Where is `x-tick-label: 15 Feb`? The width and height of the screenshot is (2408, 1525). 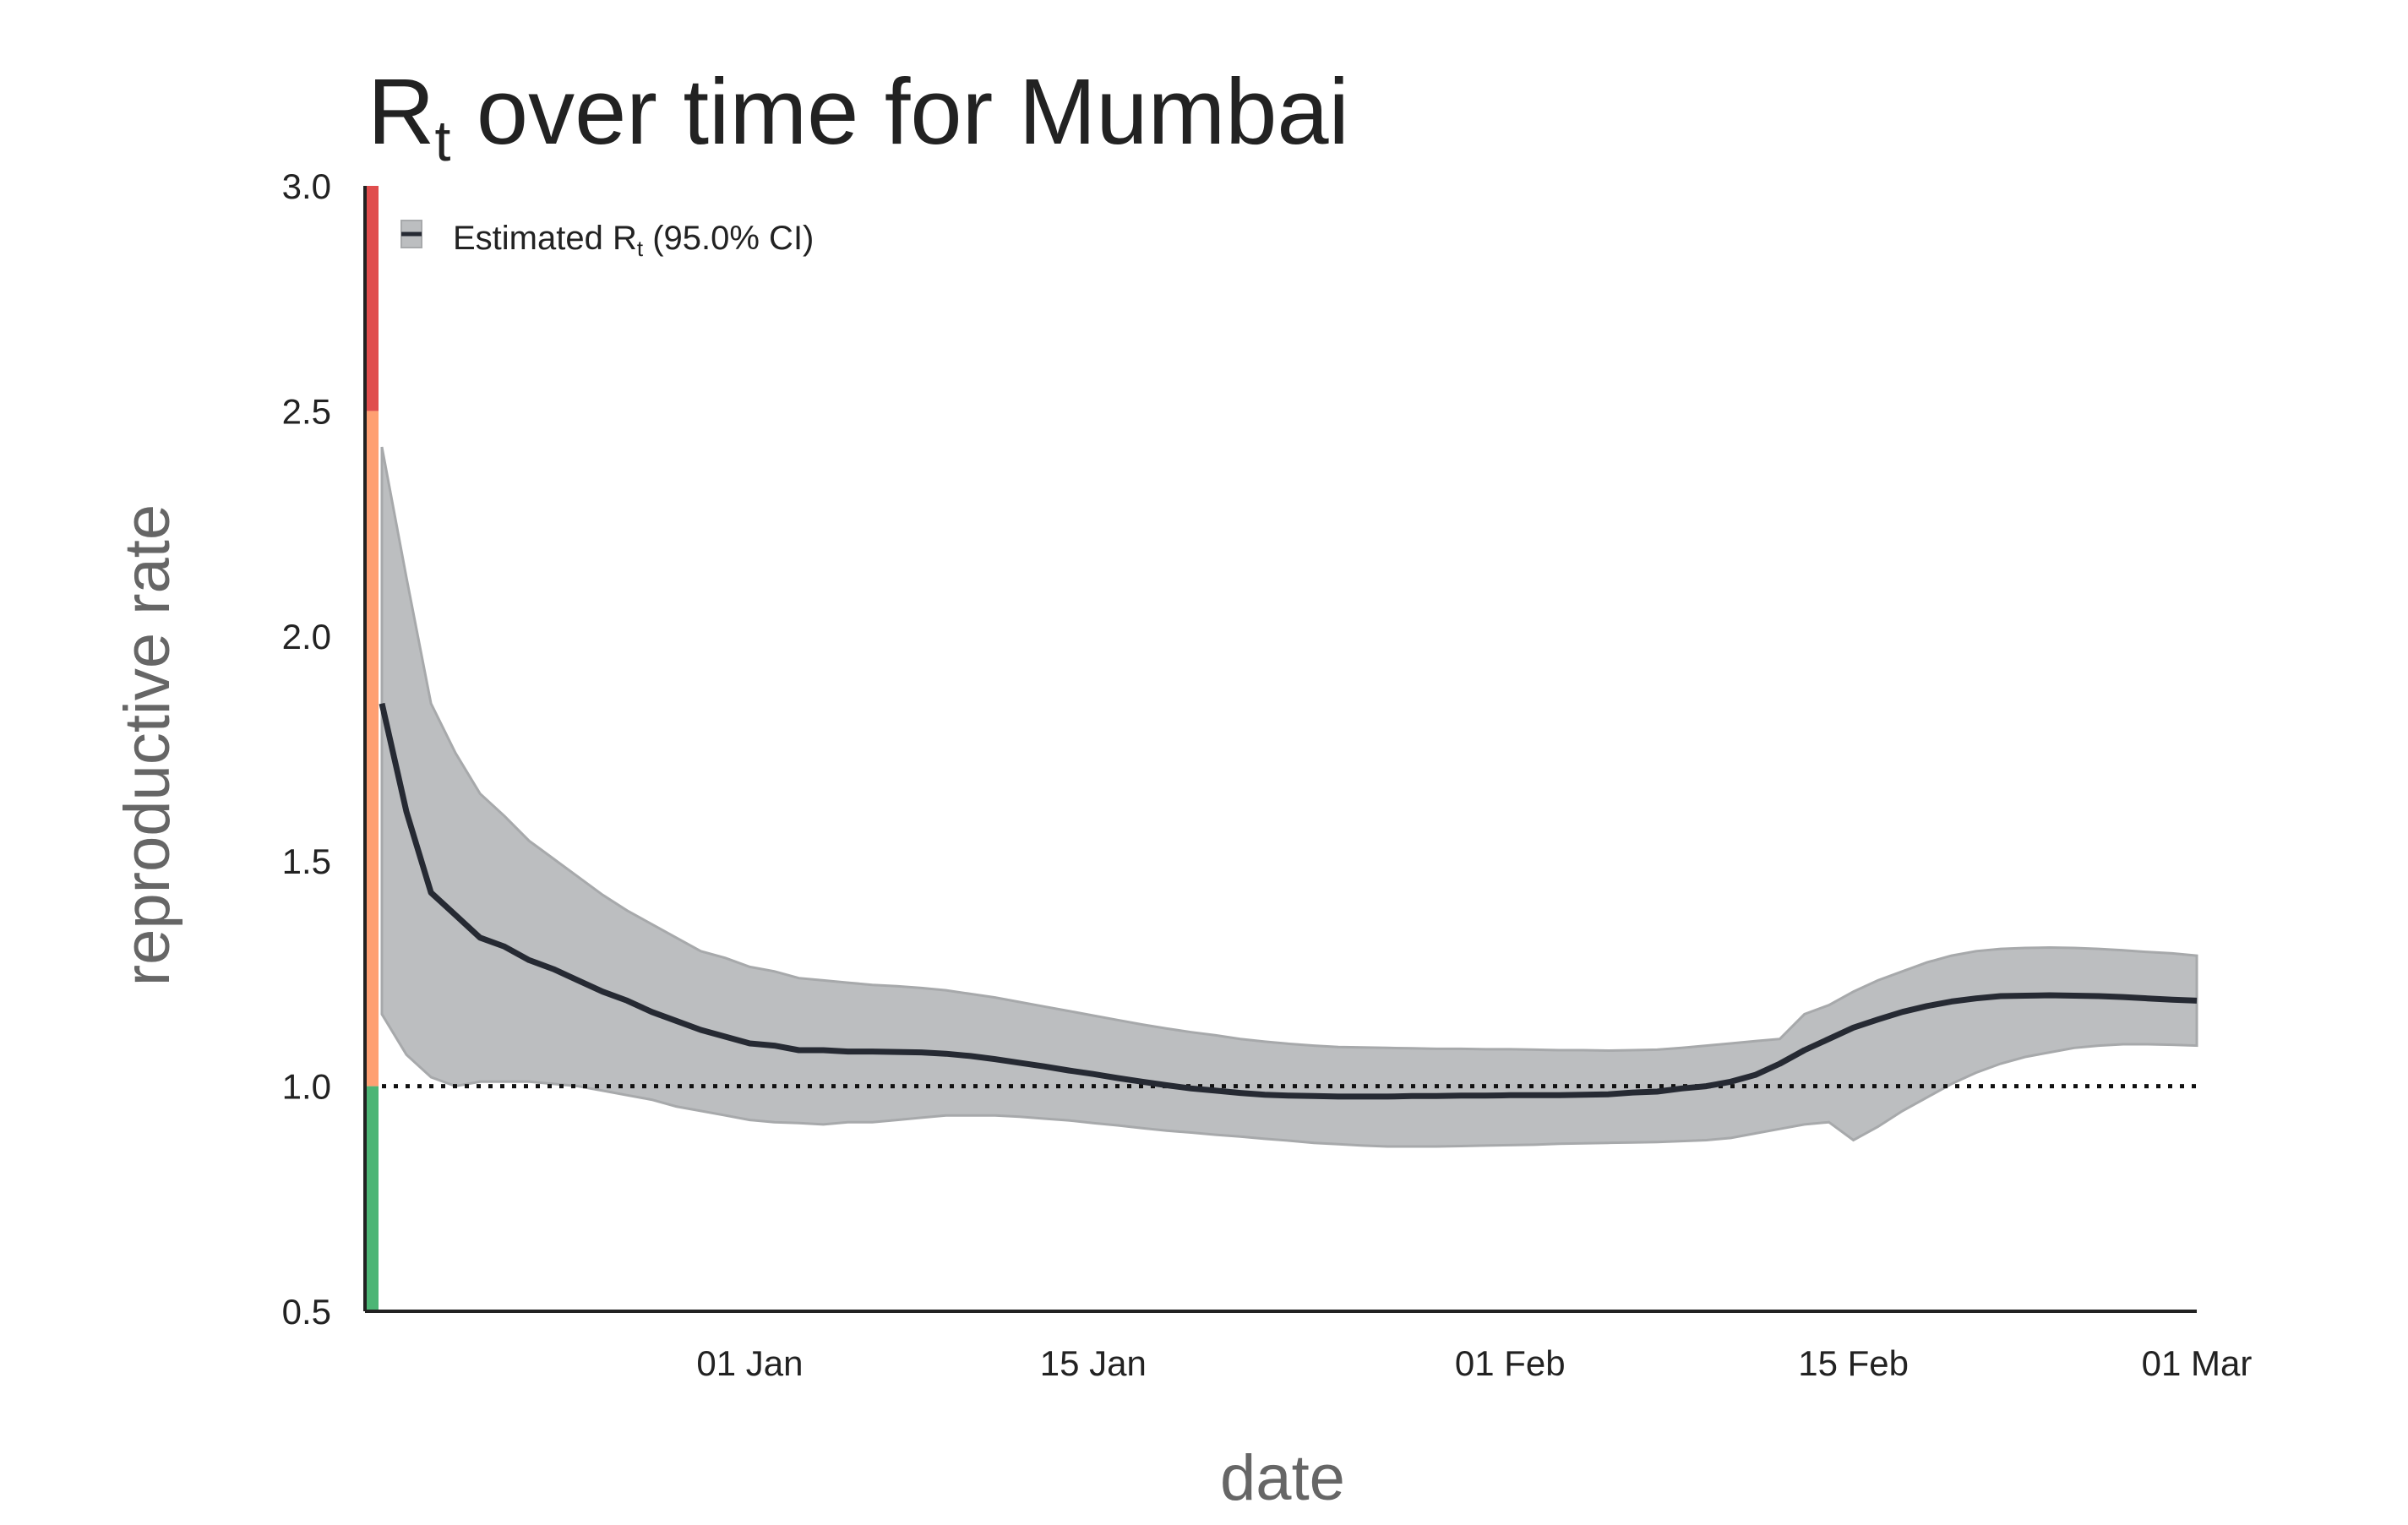
x-tick-label: 15 Feb is located at coordinates (1853, 1363).